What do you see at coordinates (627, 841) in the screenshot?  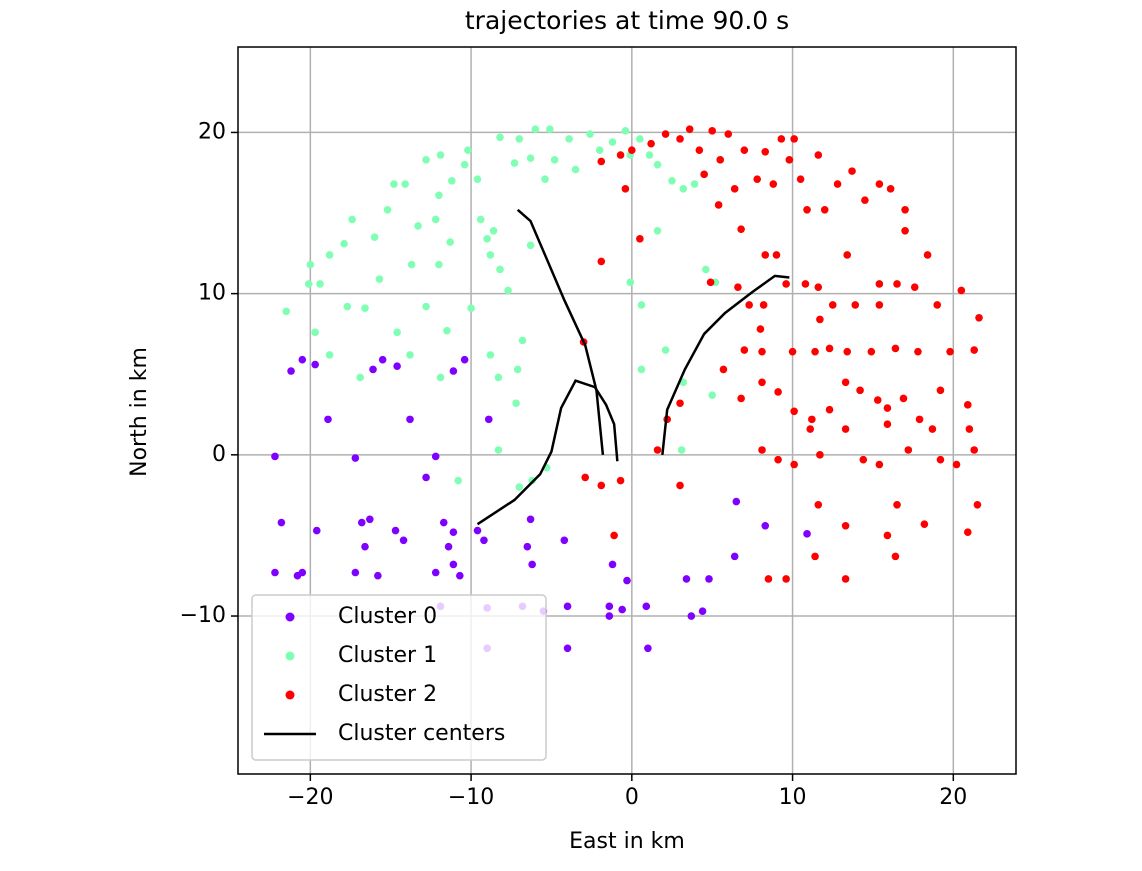 I see `x-axis-label: East in km` at bounding box center [627, 841].